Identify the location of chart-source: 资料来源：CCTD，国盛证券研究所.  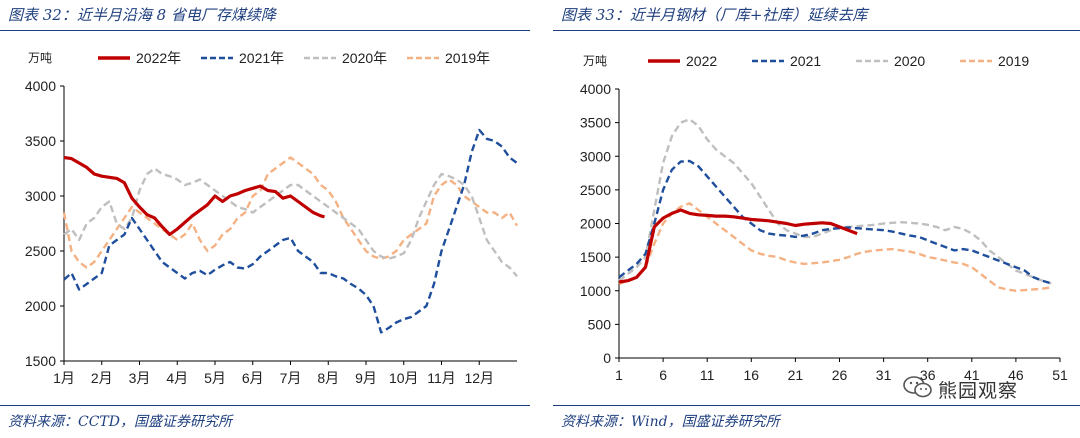
(120, 422).